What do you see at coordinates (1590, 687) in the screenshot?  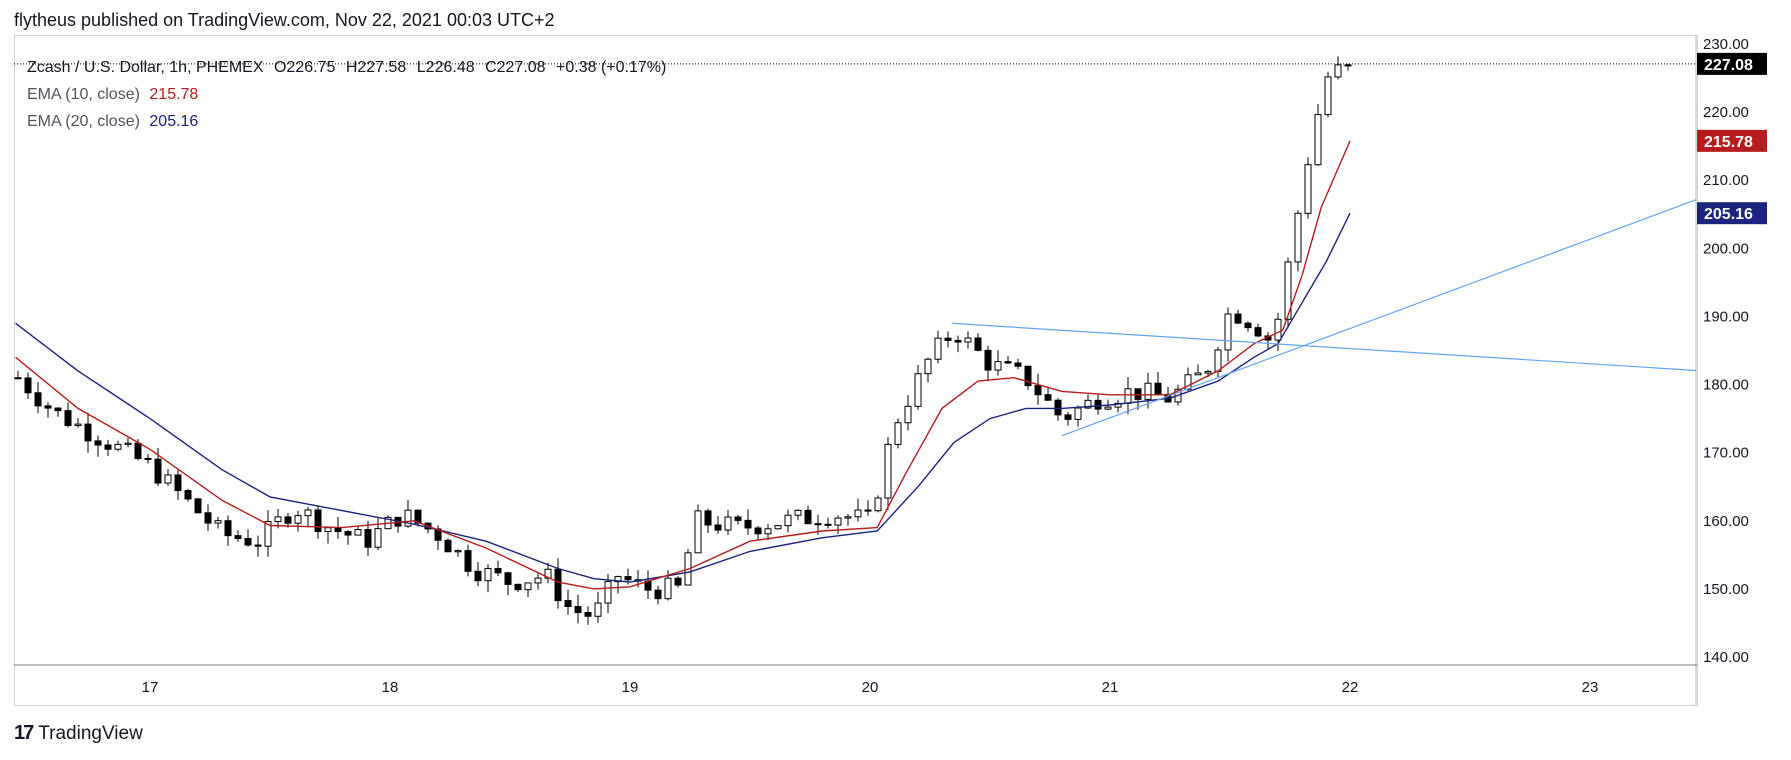 I see `x-tick-label: 23` at bounding box center [1590, 687].